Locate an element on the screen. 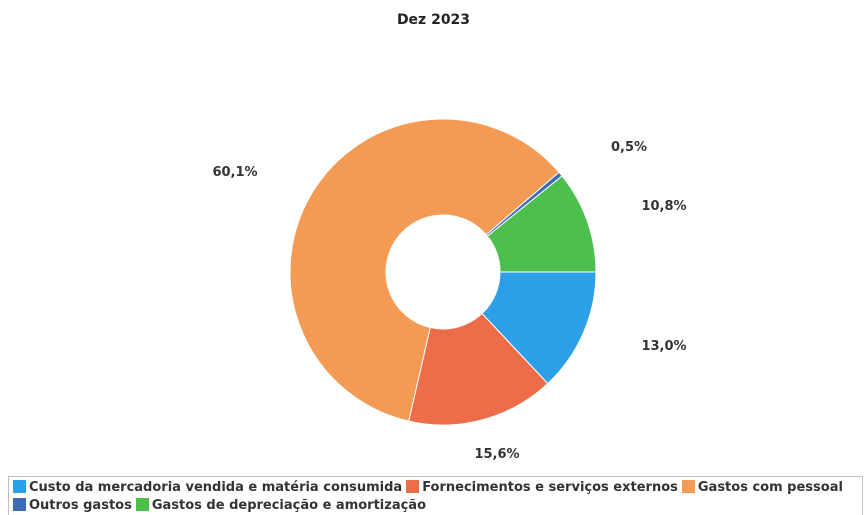 The image size is (867, 515). legend-label: Fornecimentos e serviços externos is located at coordinates (550, 487).